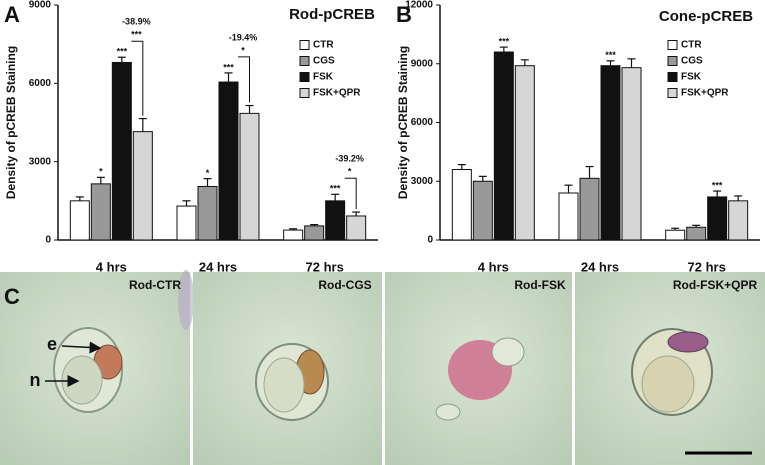 This screenshot has width=765, height=465. Describe the element at coordinates (136, 22) in the screenshot. I see `comparison-change: -38.9%` at that location.